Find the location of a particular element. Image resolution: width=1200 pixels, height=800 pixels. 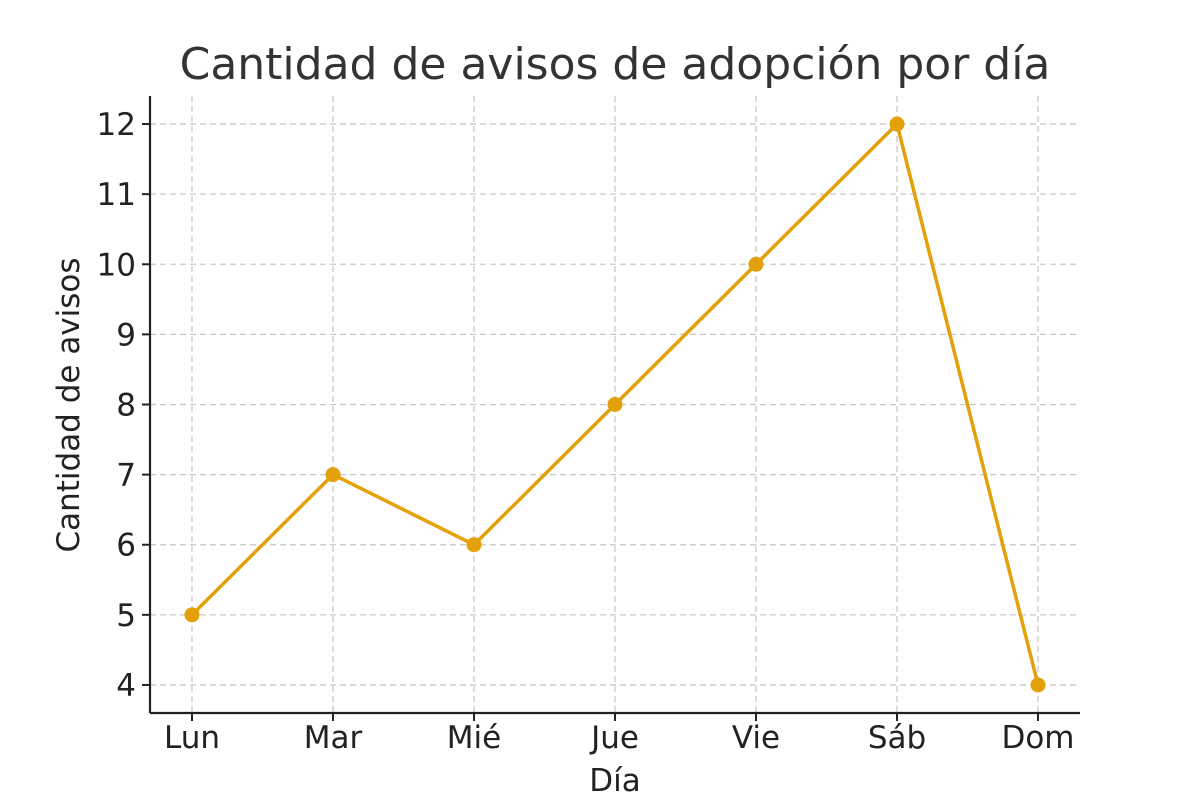

x-tick-label: Lun is located at coordinates (192, 738).